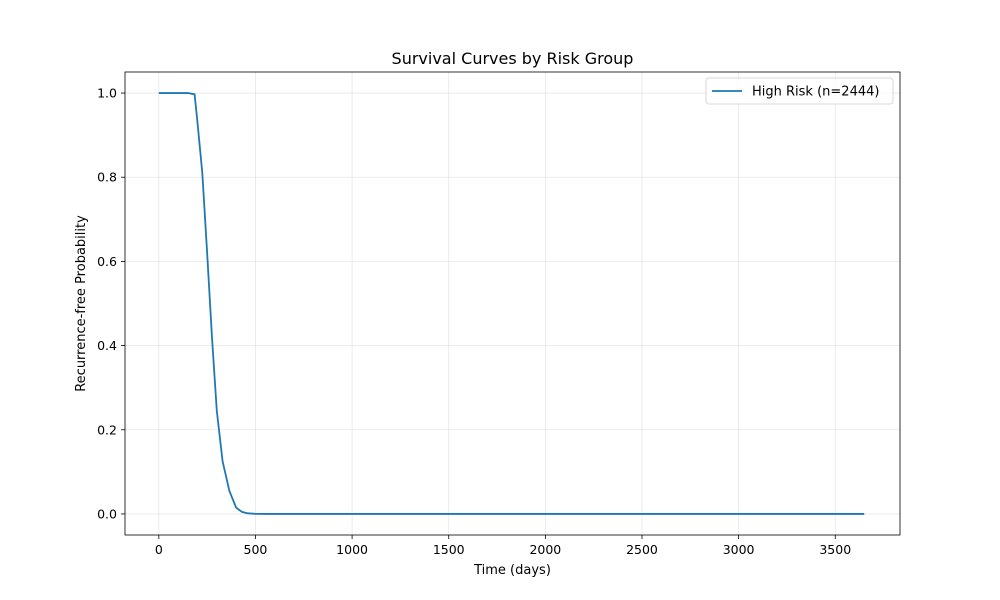 This screenshot has width=1000, height=600. I want to click on x-tick-label: 2500, so click(642, 549).